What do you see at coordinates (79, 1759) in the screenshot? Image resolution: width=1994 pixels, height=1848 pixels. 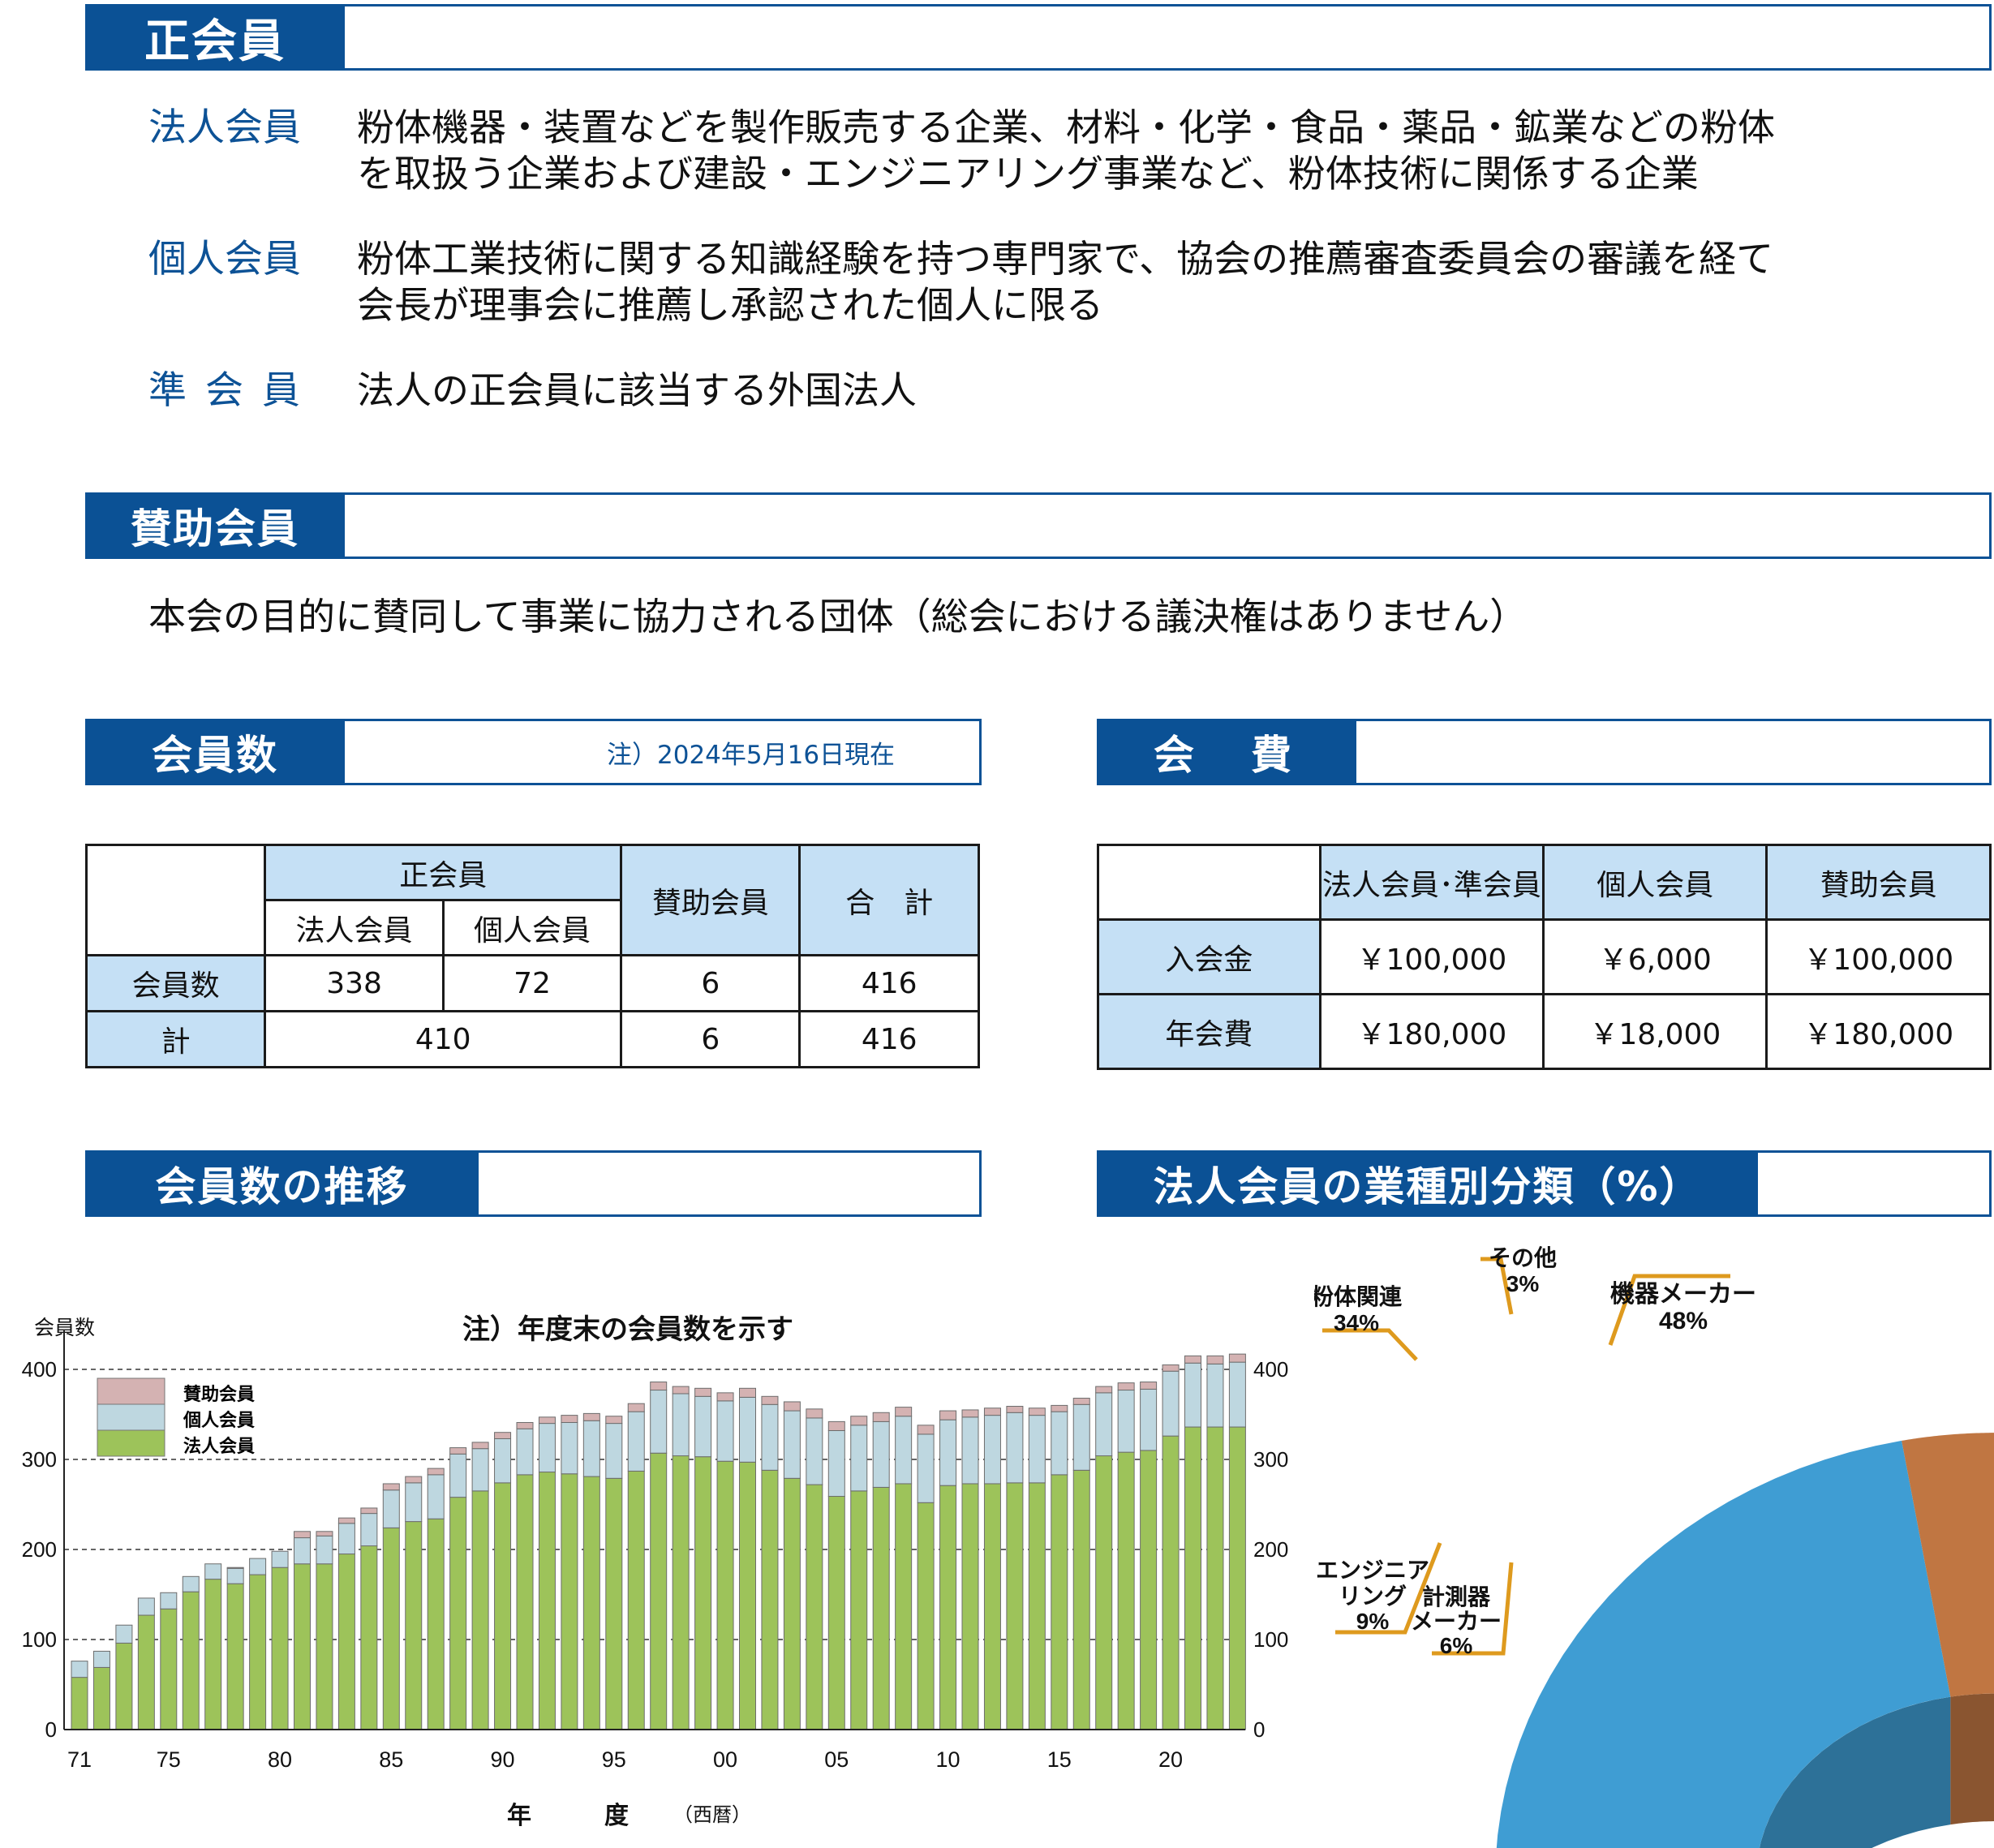 I see `x-tick: 71` at bounding box center [79, 1759].